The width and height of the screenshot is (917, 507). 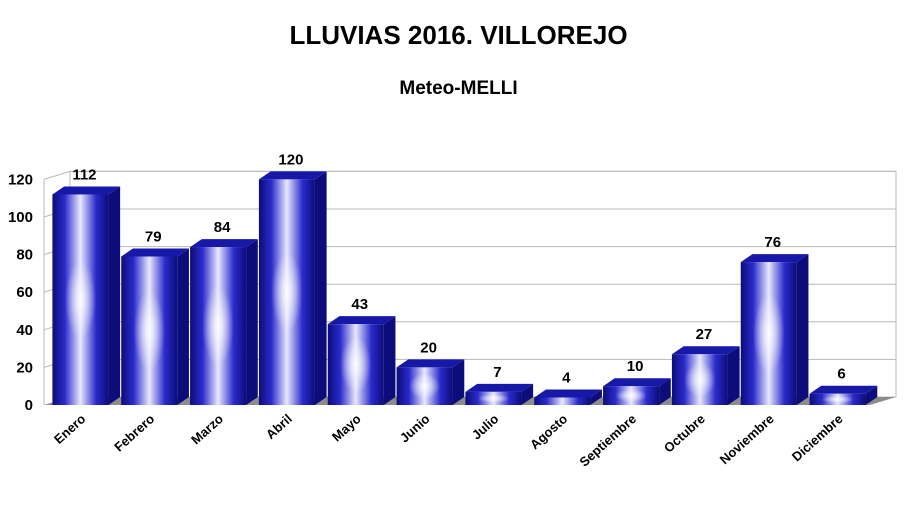 What do you see at coordinates (428, 347) in the screenshot?
I see `data-label: 20` at bounding box center [428, 347].